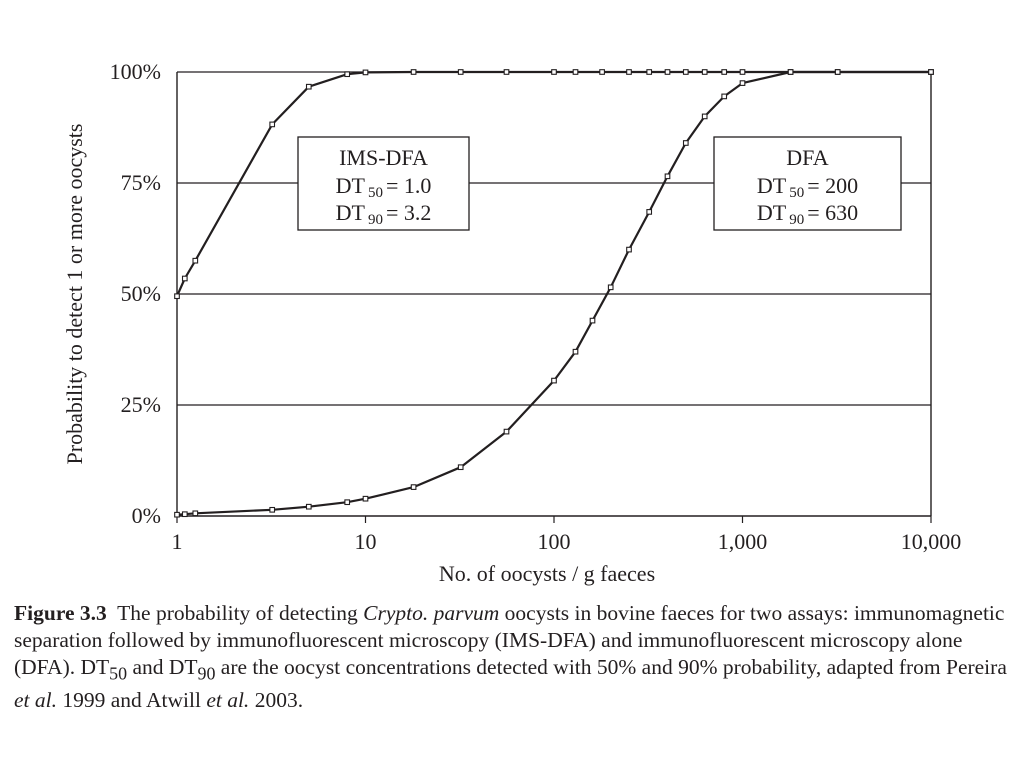 This screenshot has height=768, width=1024. What do you see at coordinates (74, 294) in the screenshot?
I see `y-axis-label: Probability to detect 1 or more oocysts` at bounding box center [74, 294].